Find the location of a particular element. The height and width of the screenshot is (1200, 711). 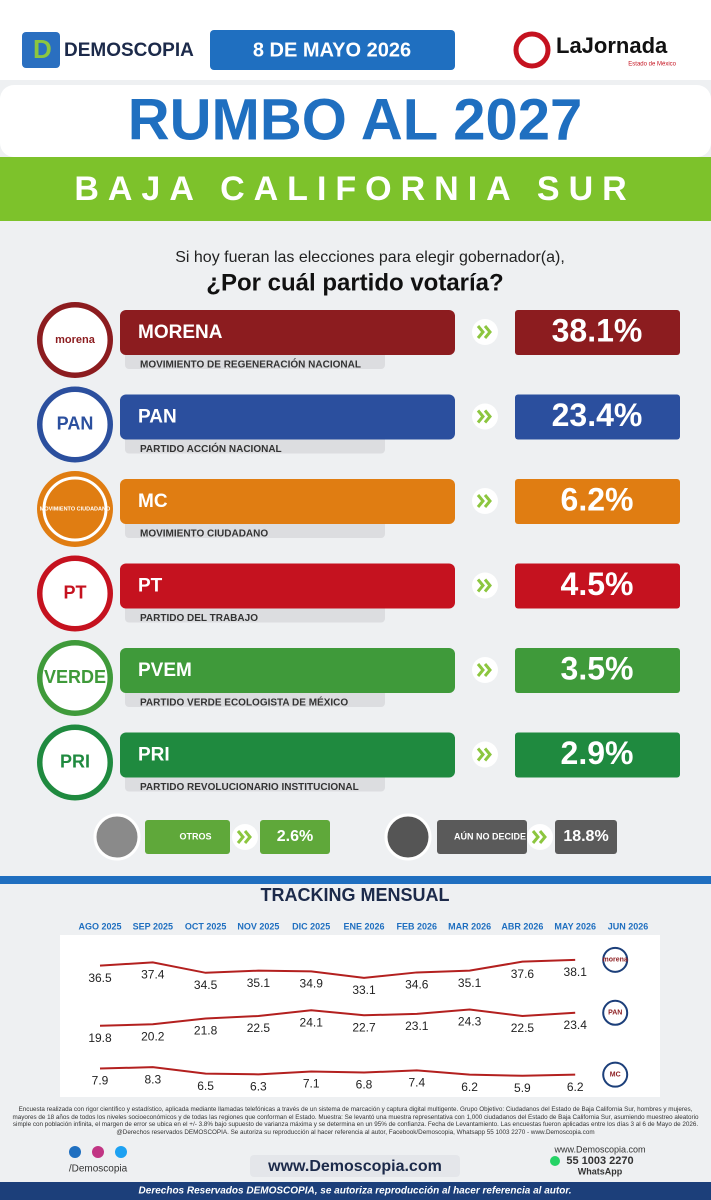

data-label: 37.6 is located at coordinates (523, 974).